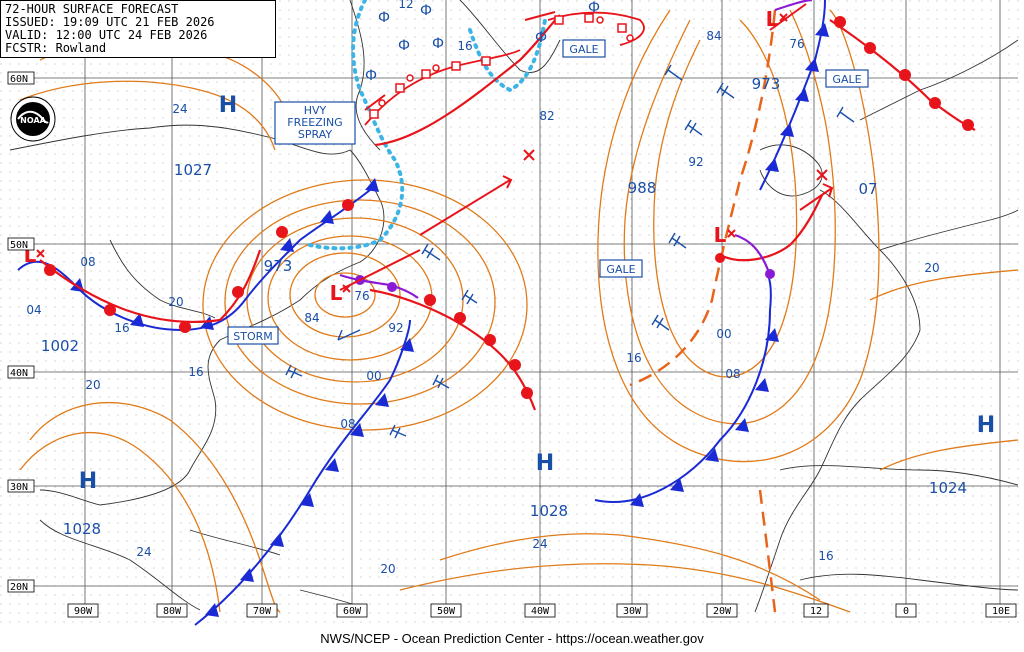 This screenshot has width=1024, height=652. I want to click on troughs, so click(703, 311).